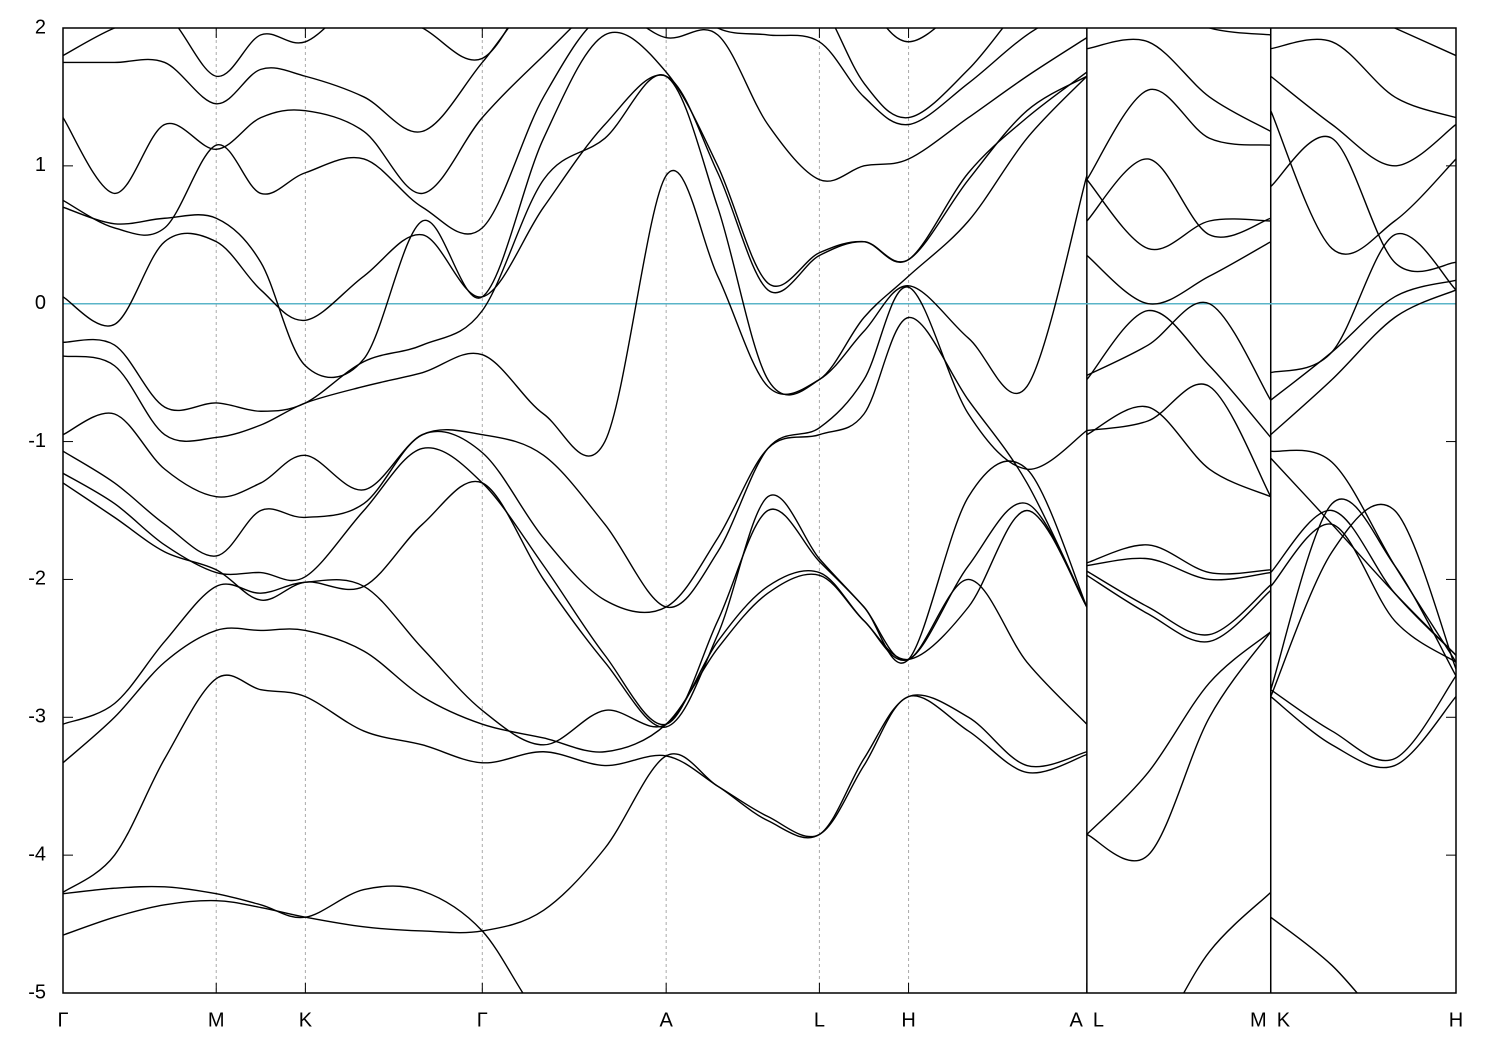  What do you see at coordinates (37, 854) in the screenshot?
I see `y-tick-label: -4` at bounding box center [37, 854].